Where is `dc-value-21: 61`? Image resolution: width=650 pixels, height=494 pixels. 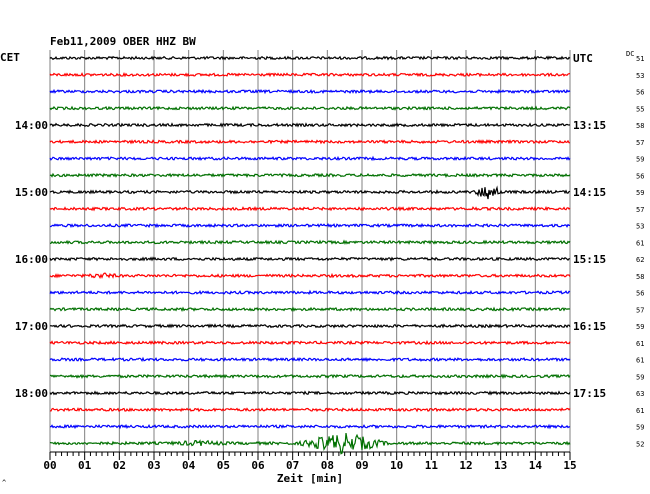 dc-value-21: 61 is located at coordinates (640, 411).